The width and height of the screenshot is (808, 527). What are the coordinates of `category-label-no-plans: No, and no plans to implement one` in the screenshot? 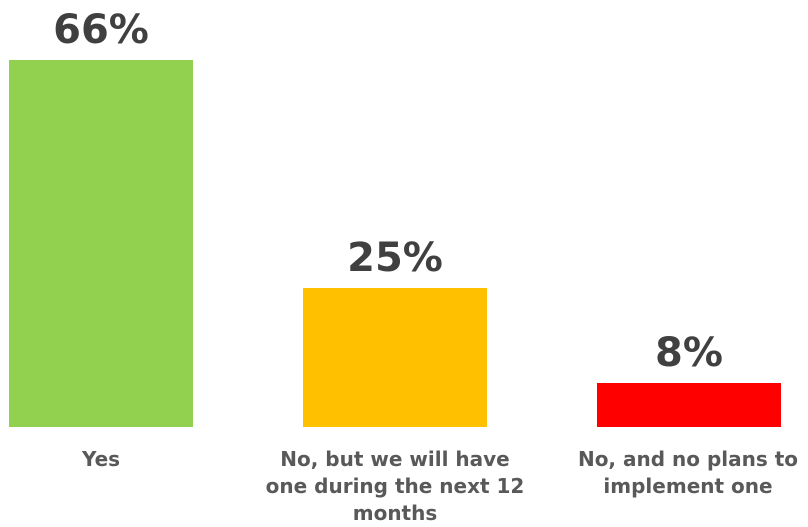 It's located at (688, 472).